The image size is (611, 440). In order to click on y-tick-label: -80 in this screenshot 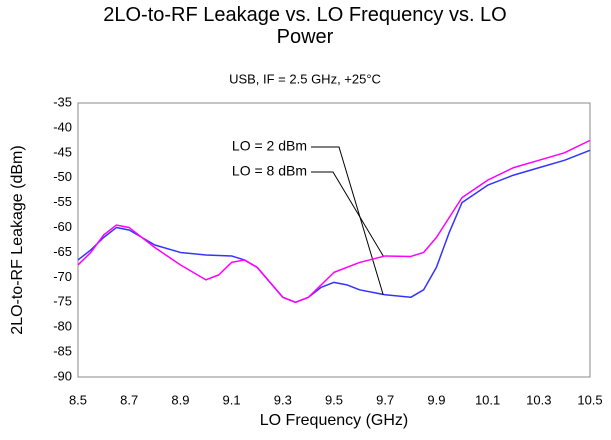, I will do `click(62, 326)`.